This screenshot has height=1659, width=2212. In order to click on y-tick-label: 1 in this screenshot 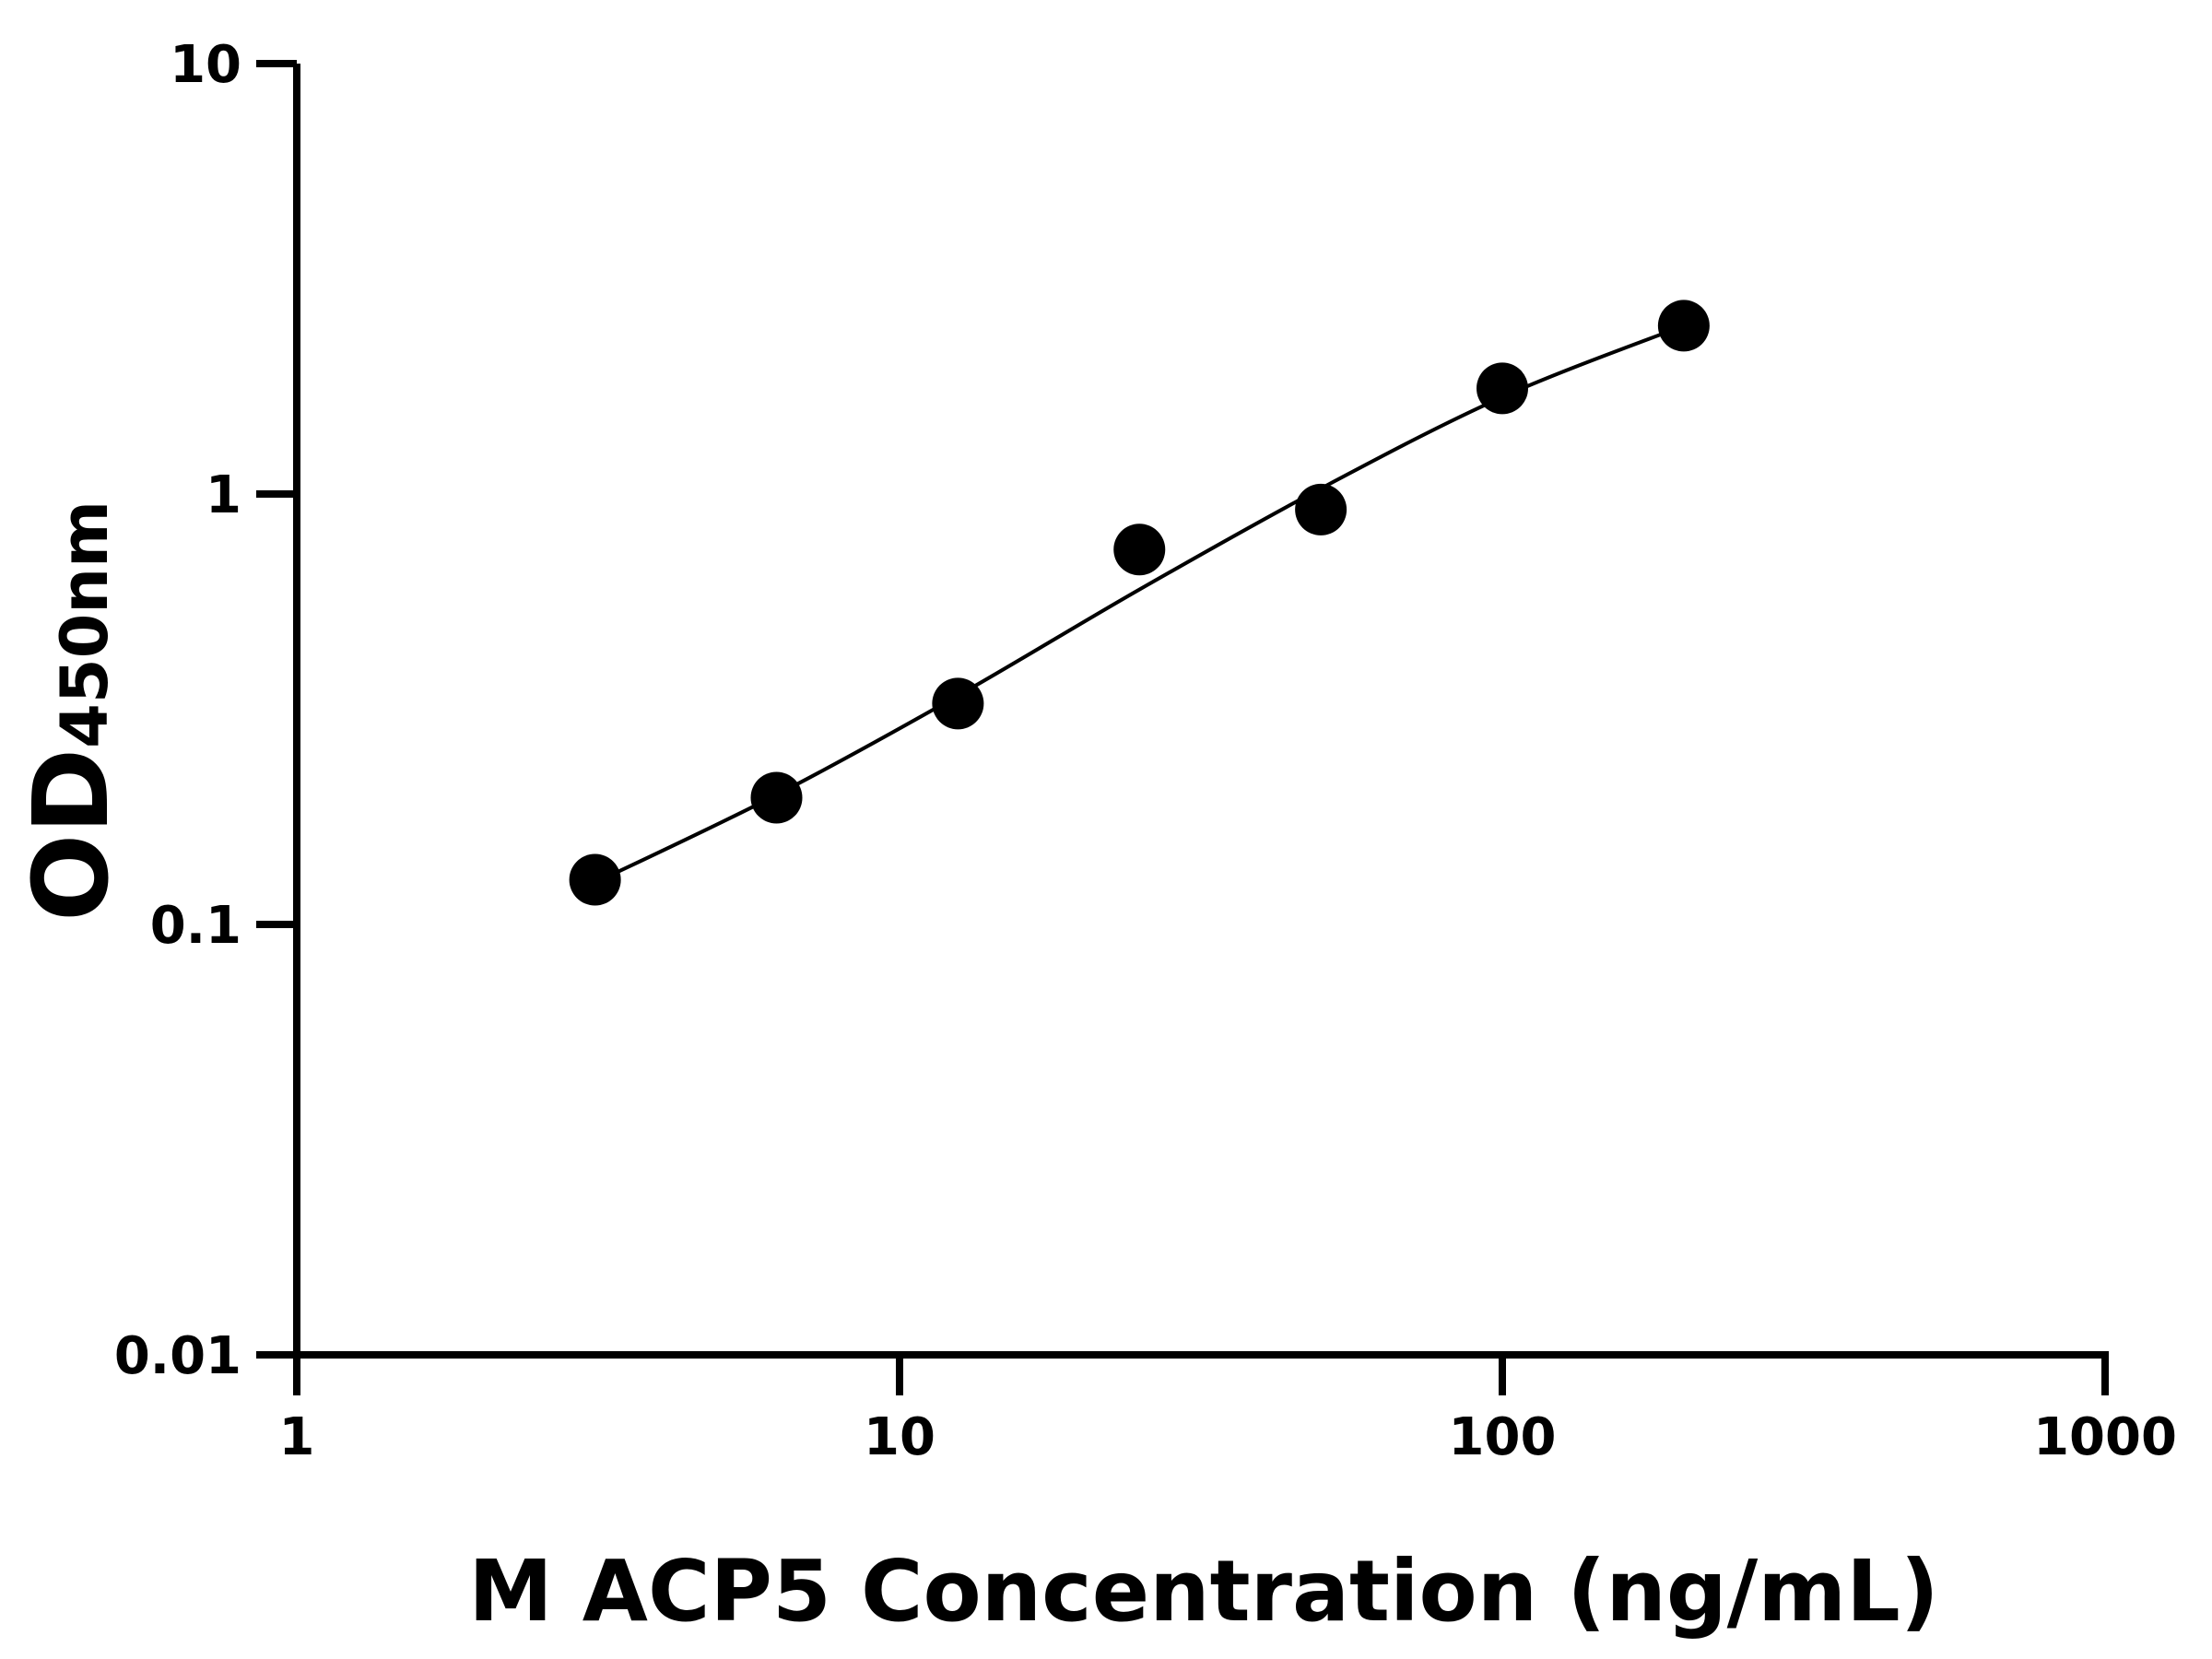, I will do `click(223, 495)`.